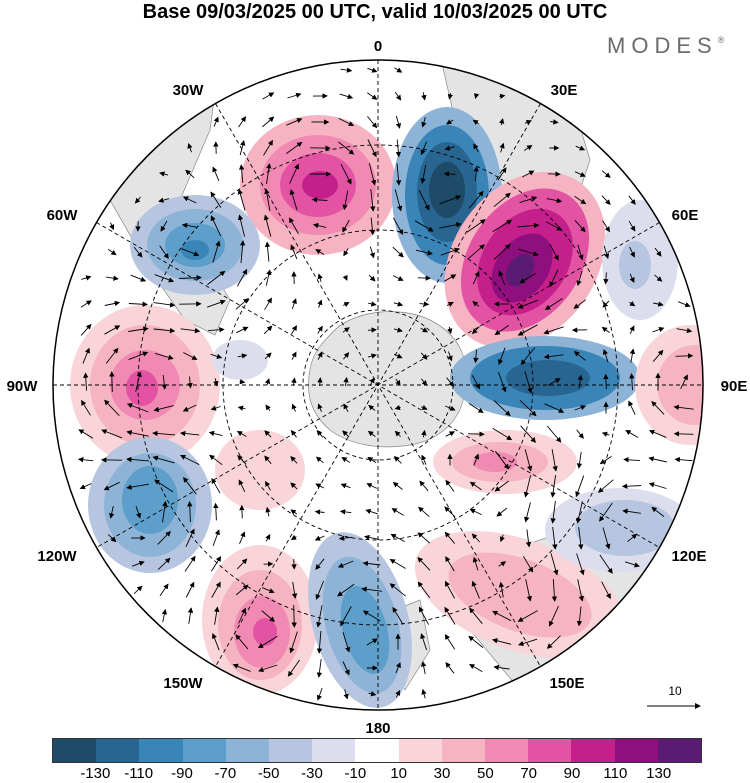 This screenshot has height=783, width=750. What do you see at coordinates (688, 556) in the screenshot?
I see `lon-label-120e: 120E` at bounding box center [688, 556].